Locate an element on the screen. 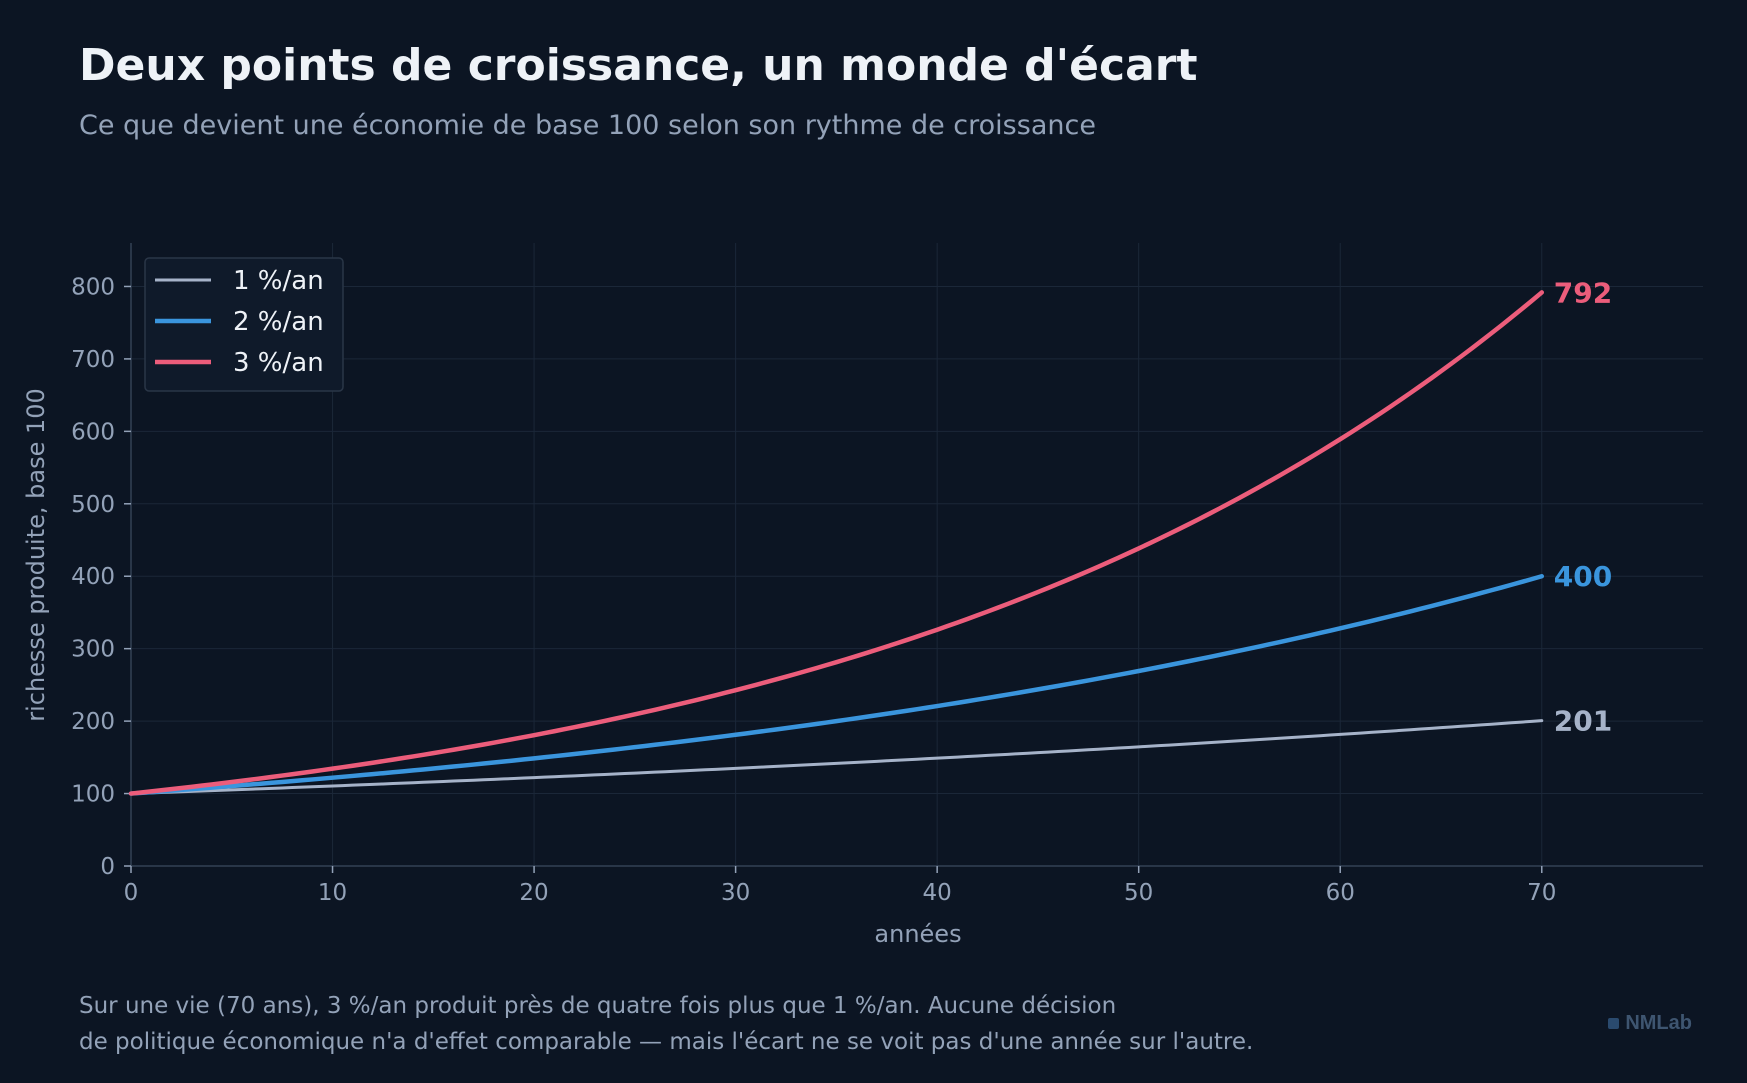  y-tick-label: 800 is located at coordinates (93, 287).